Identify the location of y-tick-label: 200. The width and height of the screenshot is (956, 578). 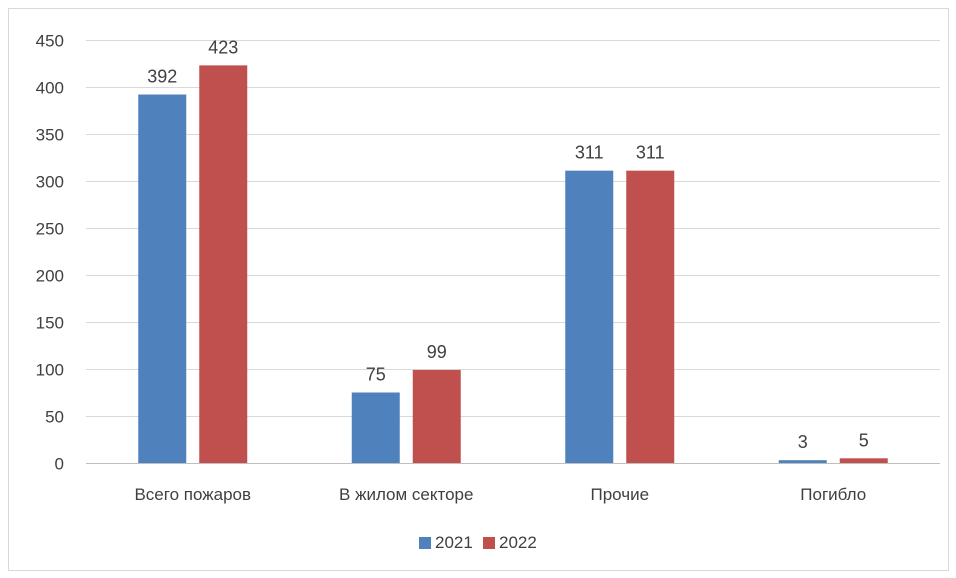
(50, 276).